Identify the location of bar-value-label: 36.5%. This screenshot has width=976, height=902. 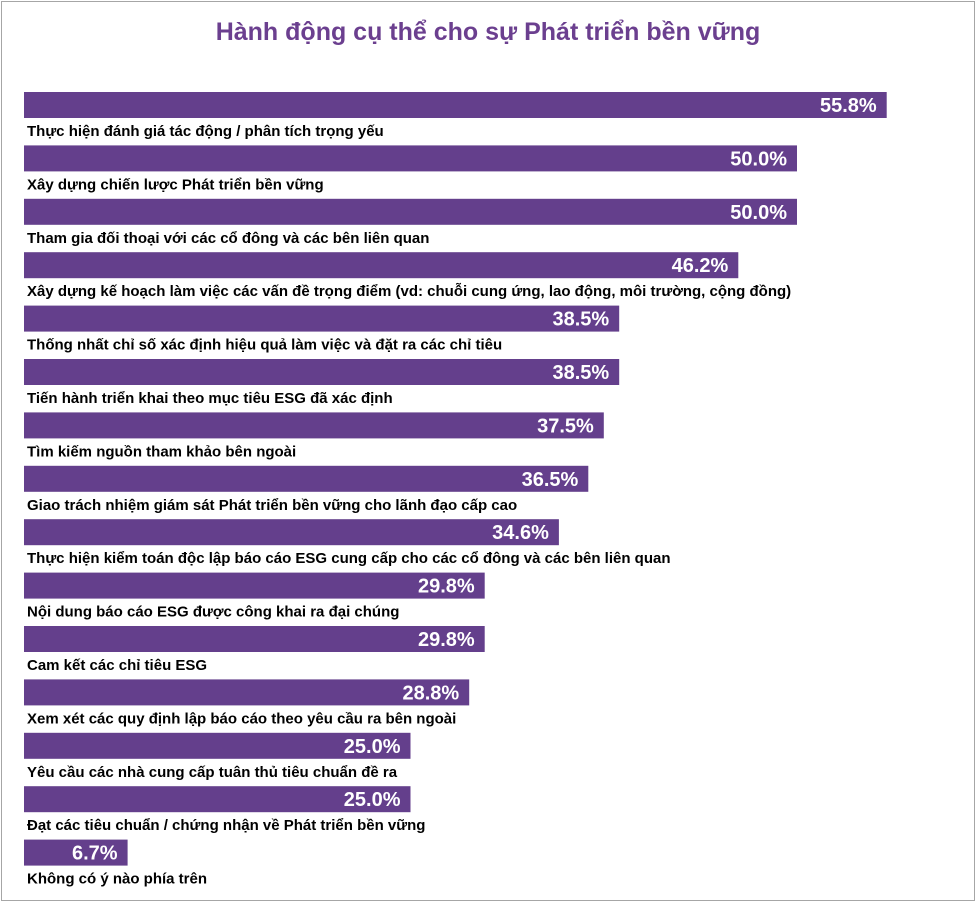
(550, 480).